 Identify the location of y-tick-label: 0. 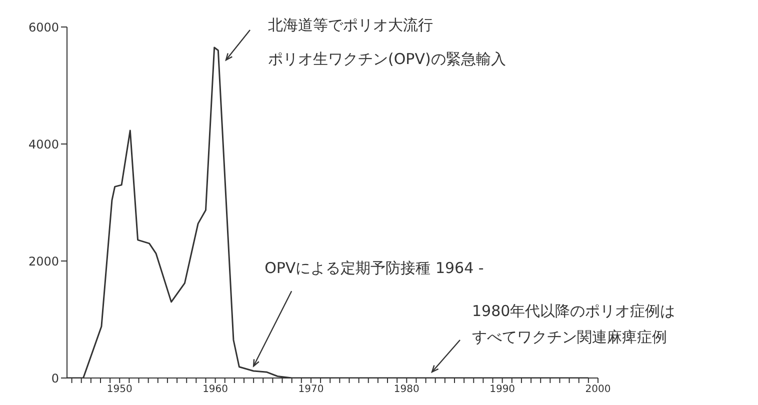
(55, 378).